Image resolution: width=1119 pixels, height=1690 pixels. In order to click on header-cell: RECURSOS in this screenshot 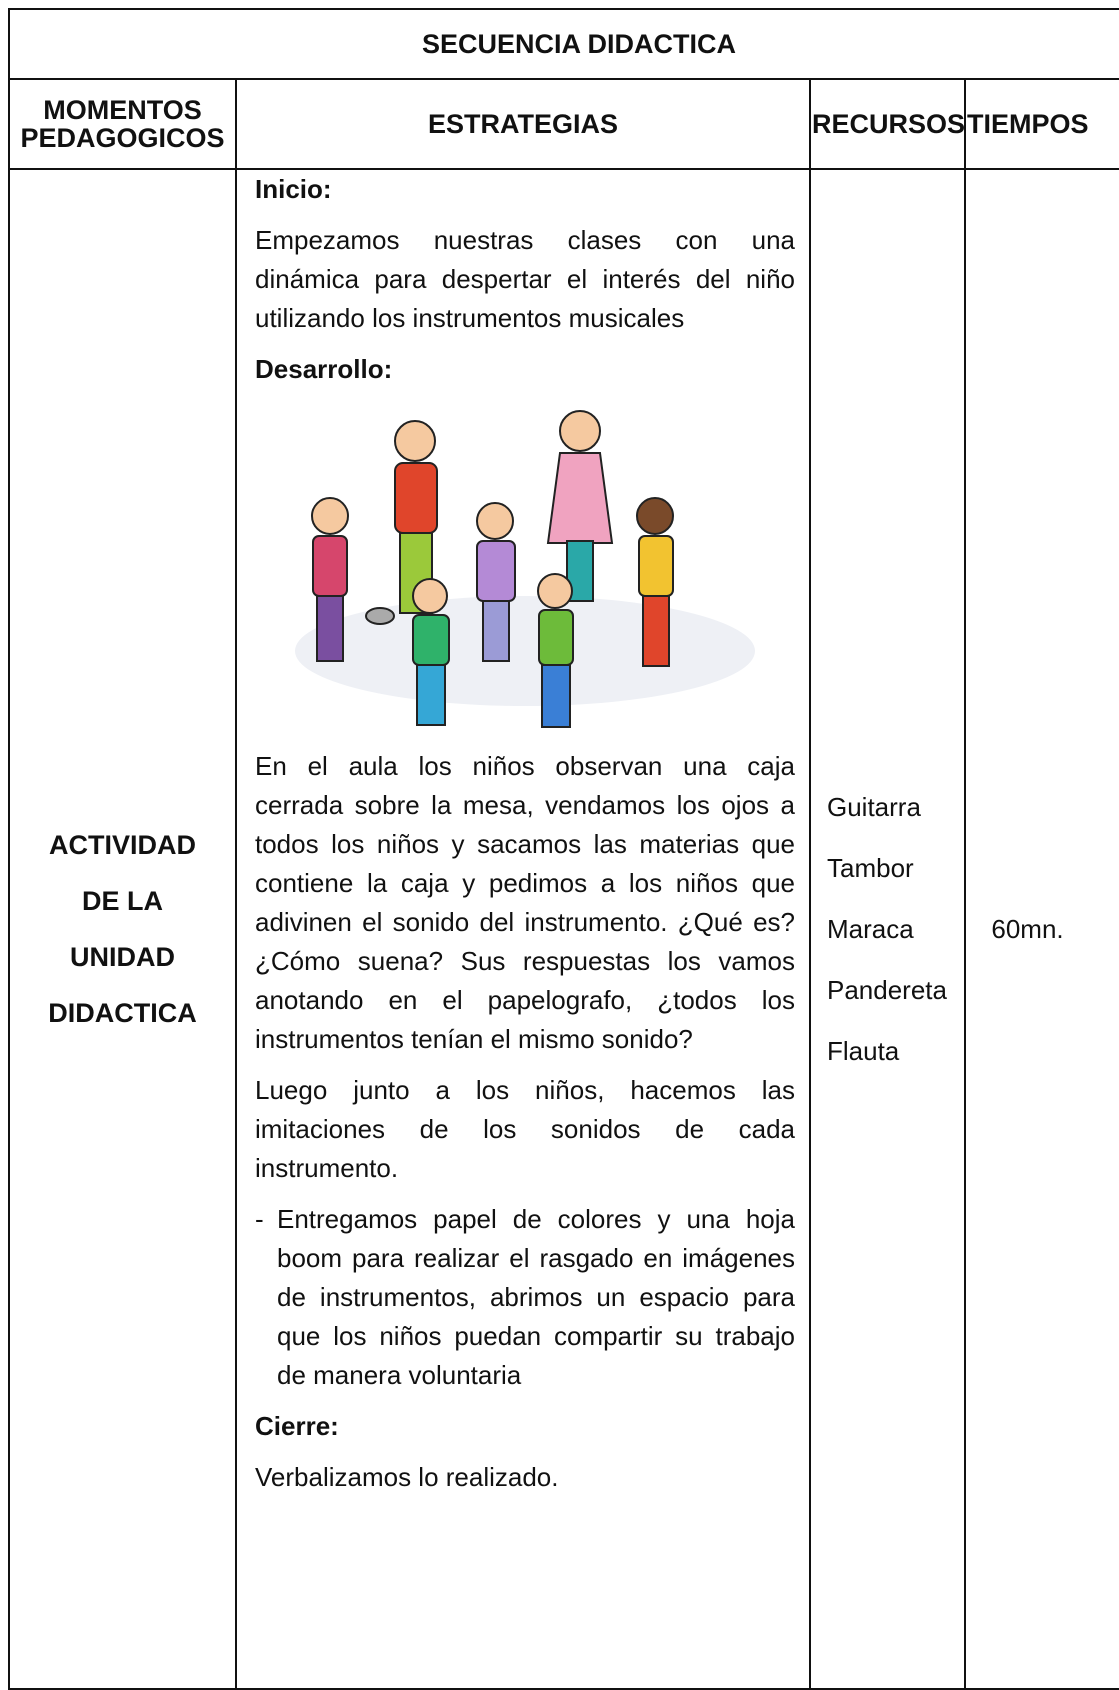, I will do `click(887, 124)`.